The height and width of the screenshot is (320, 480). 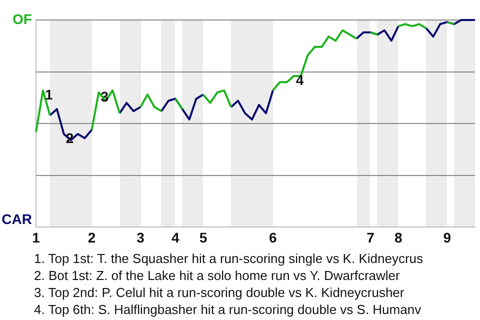 What do you see at coordinates (22, 18) in the screenshot?
I see `text: OF` at bounding box center [22, 18].